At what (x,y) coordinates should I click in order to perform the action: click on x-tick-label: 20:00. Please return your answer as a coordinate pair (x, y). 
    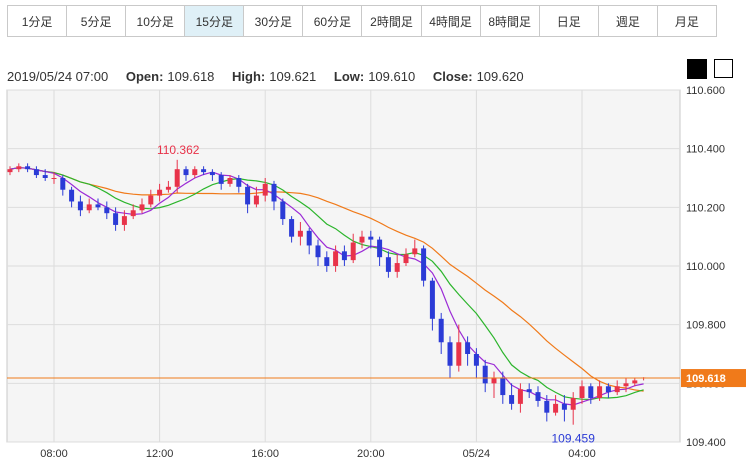
    Looking at the image, I should click on (371, 454).